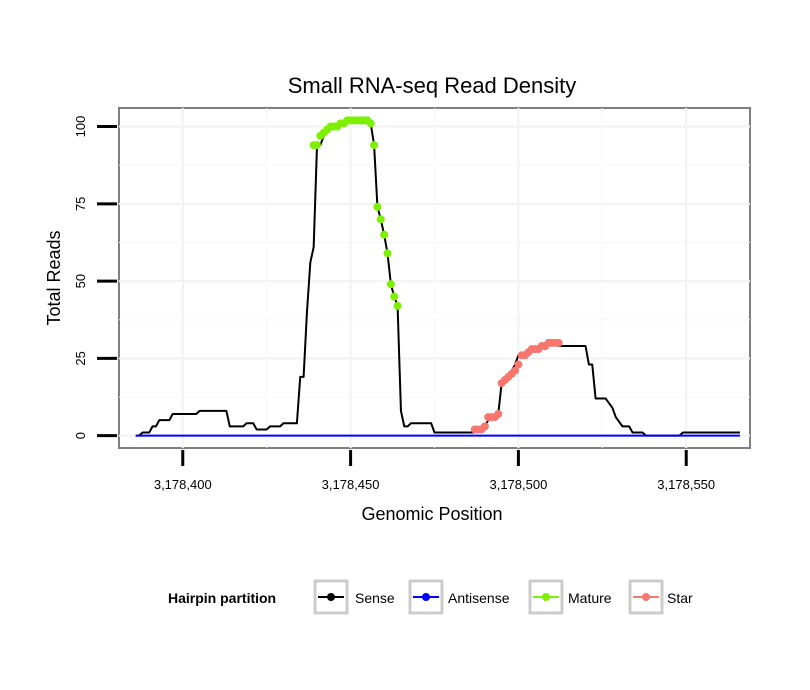  What do you see at coordinates (80, 358) in the screenshot?
I see `y-tick-label: 25` at bounding box center [80, 358].